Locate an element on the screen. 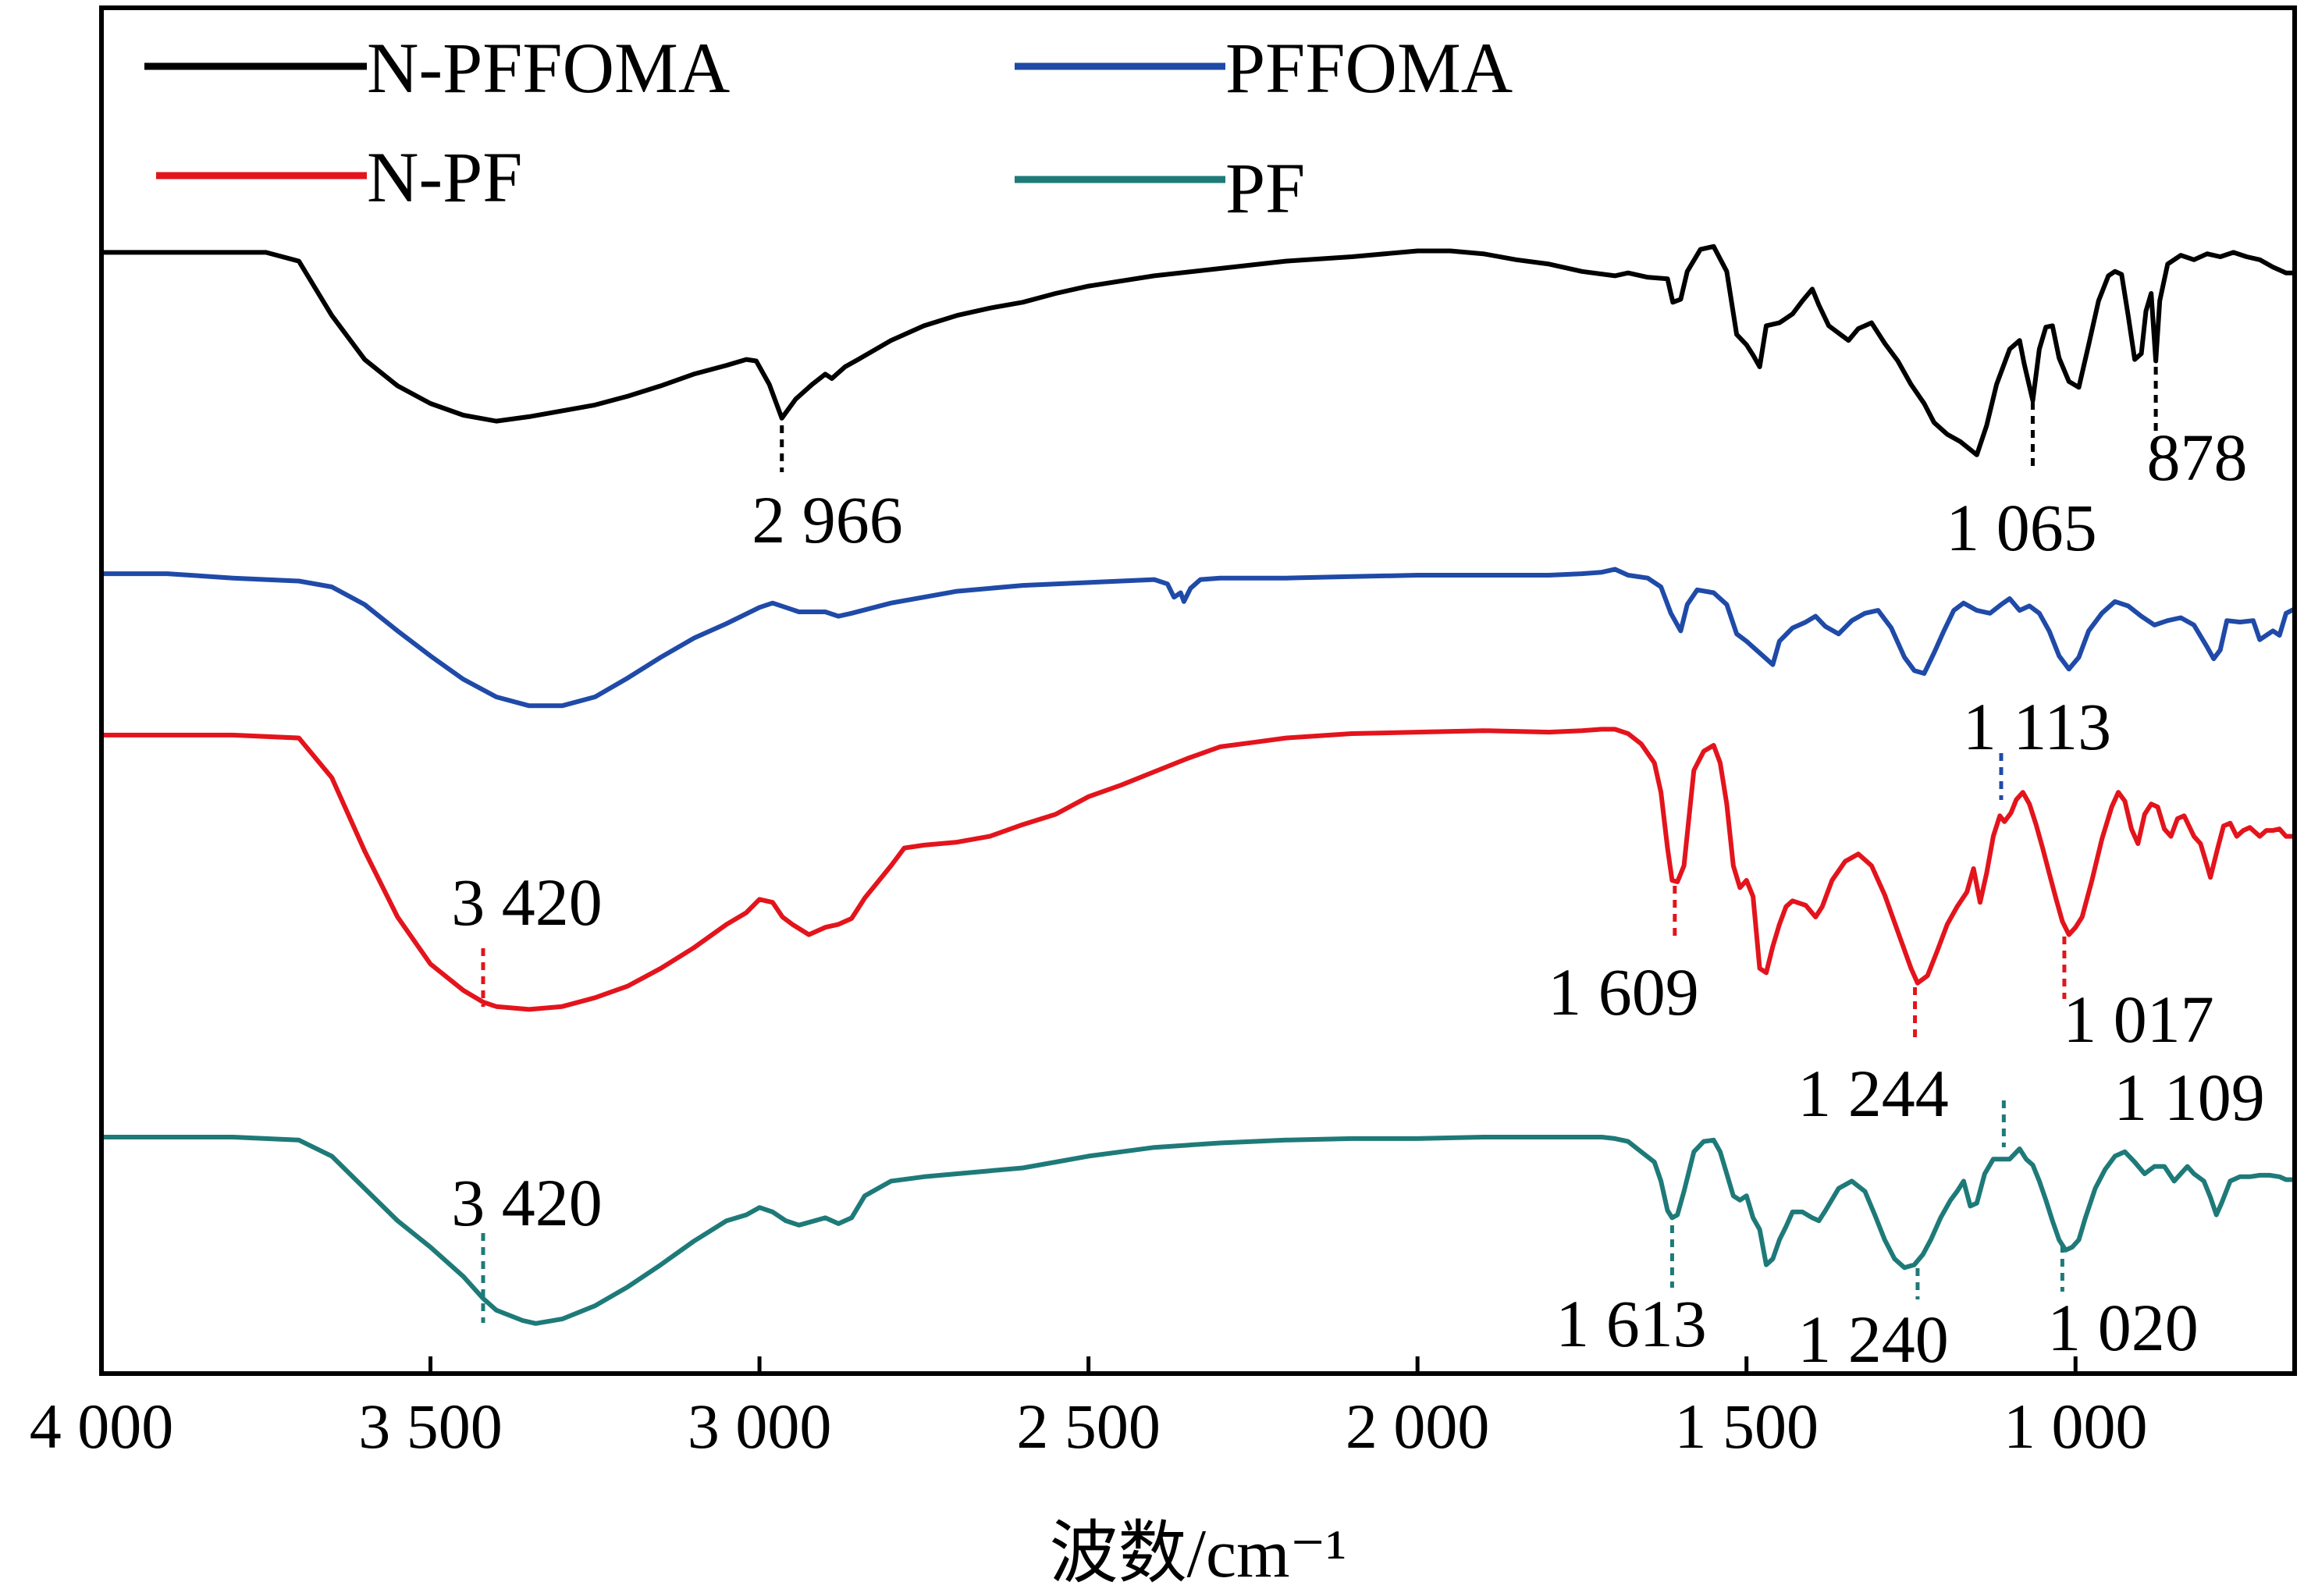 This screenshot has width=2304, height=1596. peak-label: 1 020 is located at coordinates (2123, 1327).